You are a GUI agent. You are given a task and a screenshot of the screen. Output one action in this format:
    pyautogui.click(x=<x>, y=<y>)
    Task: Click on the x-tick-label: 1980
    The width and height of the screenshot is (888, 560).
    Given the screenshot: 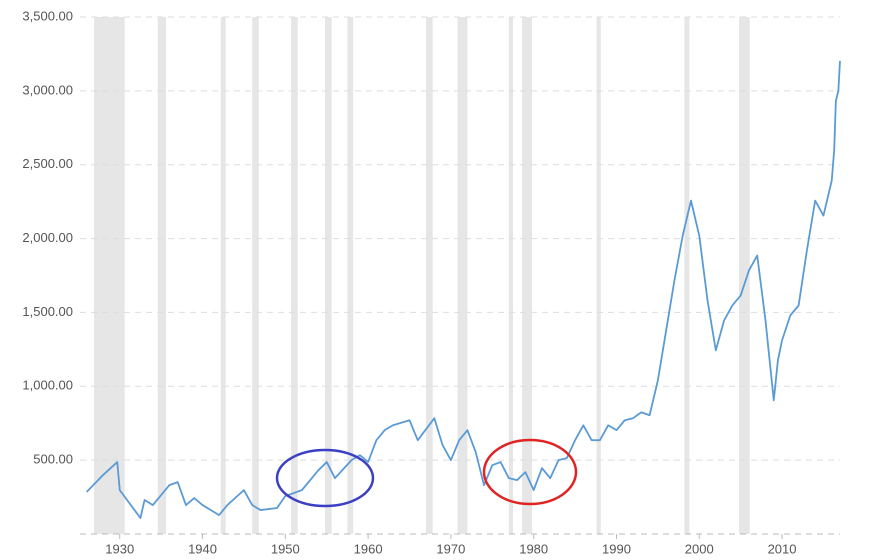 What is the action you would take?
    pyautogui.click(x=533, y=548)
    